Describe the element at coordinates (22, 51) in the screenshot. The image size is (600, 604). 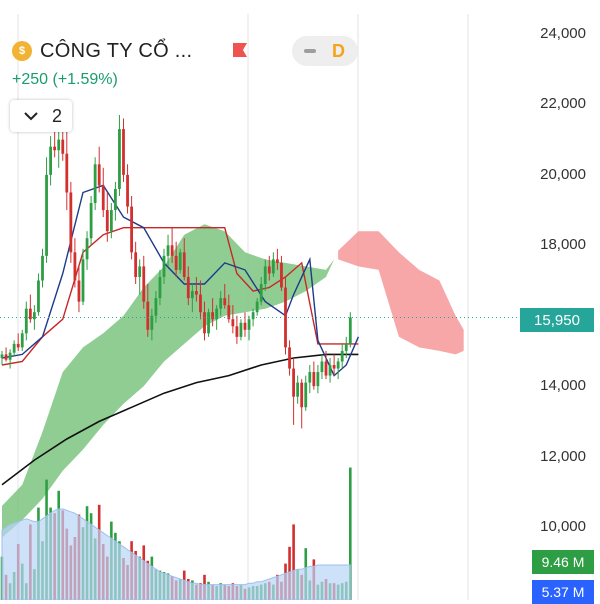
I see `company-logo-icon: $` at that location.